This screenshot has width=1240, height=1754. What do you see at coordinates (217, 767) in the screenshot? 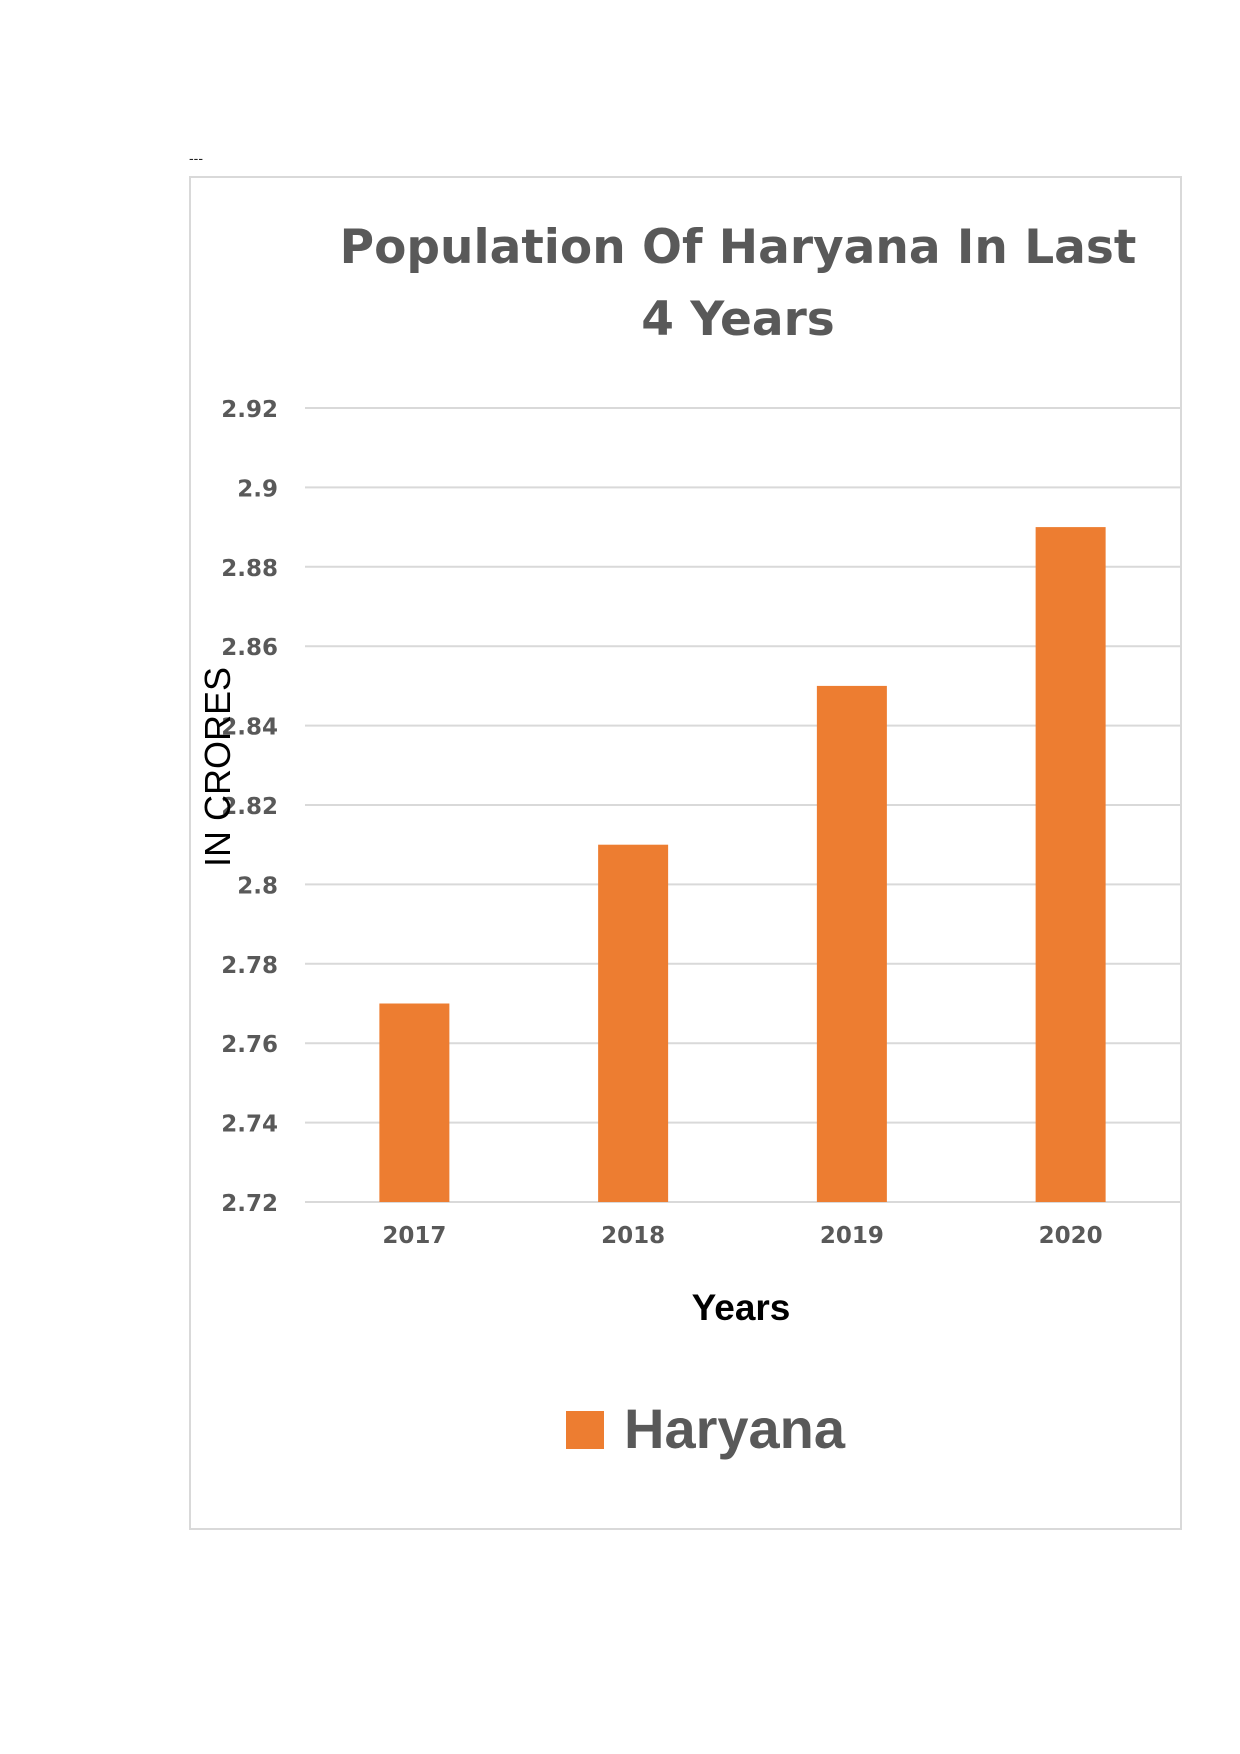
I see `y-axis-title: IN CRORES` at bounding box center [217, 767].